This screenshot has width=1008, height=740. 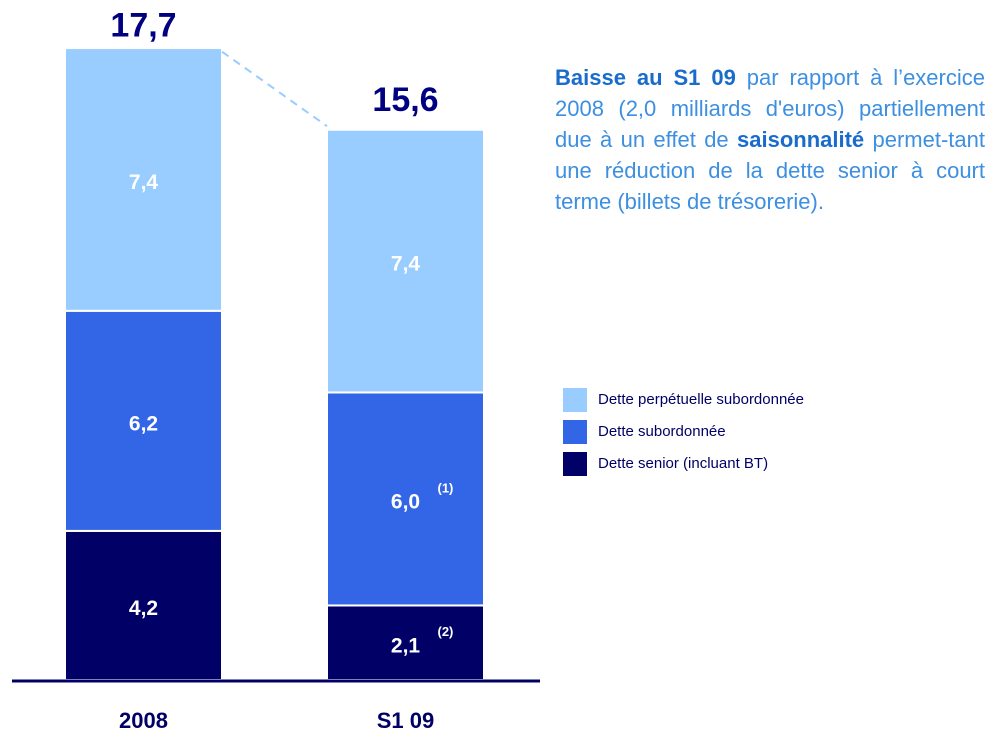 I want to click on value-label: 6,2, so click(x=143, y=423).